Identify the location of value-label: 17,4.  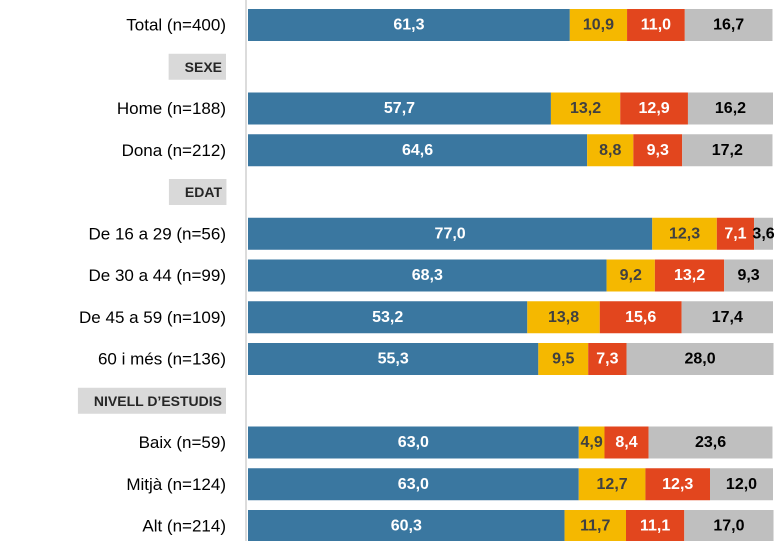
(727, 317).